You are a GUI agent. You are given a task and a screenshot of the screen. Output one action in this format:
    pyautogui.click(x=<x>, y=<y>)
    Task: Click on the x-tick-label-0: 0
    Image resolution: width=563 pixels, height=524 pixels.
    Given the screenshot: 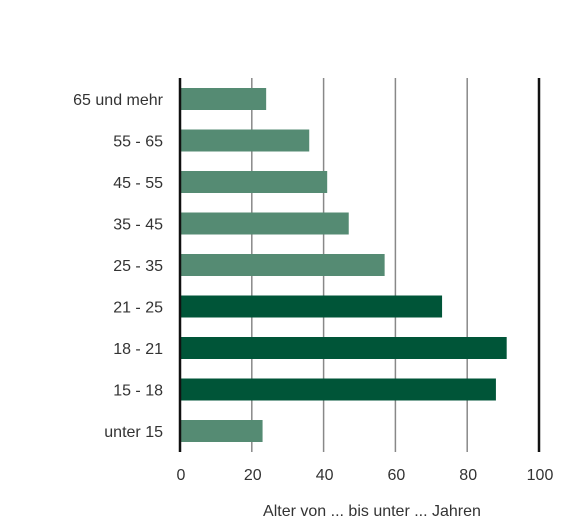 What is the action you would take?
    pyautogui.click(x=181, y=475)
    